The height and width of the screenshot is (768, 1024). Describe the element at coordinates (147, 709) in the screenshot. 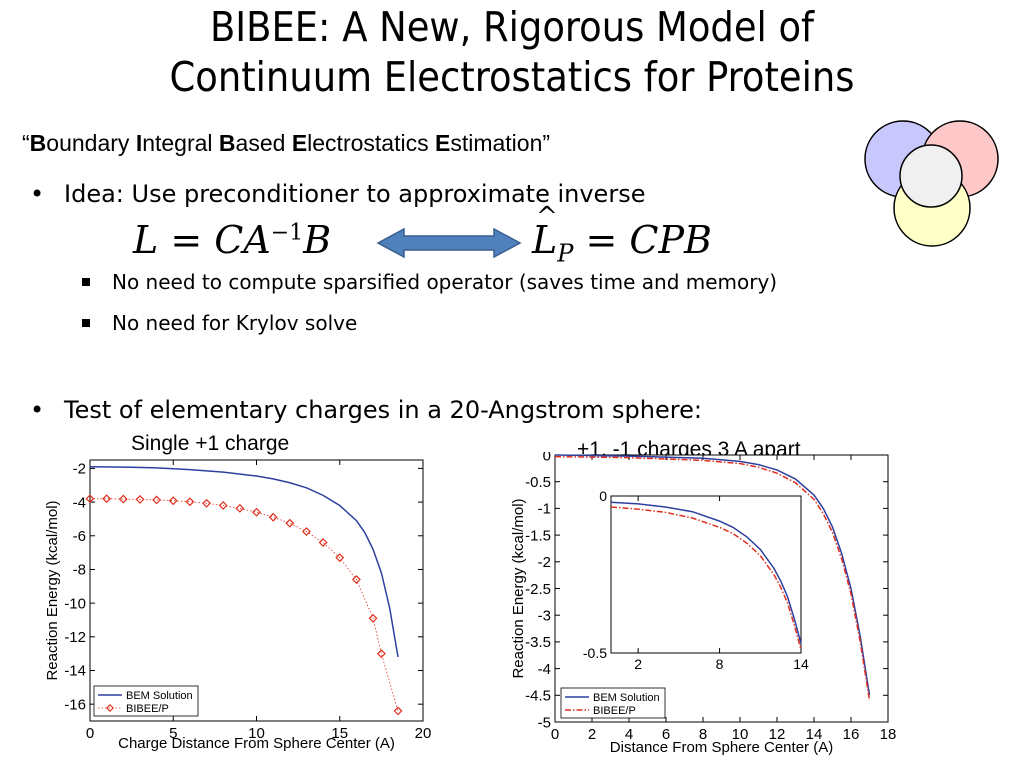

I see `c1-legend-label: BIBEE/P` at that location.